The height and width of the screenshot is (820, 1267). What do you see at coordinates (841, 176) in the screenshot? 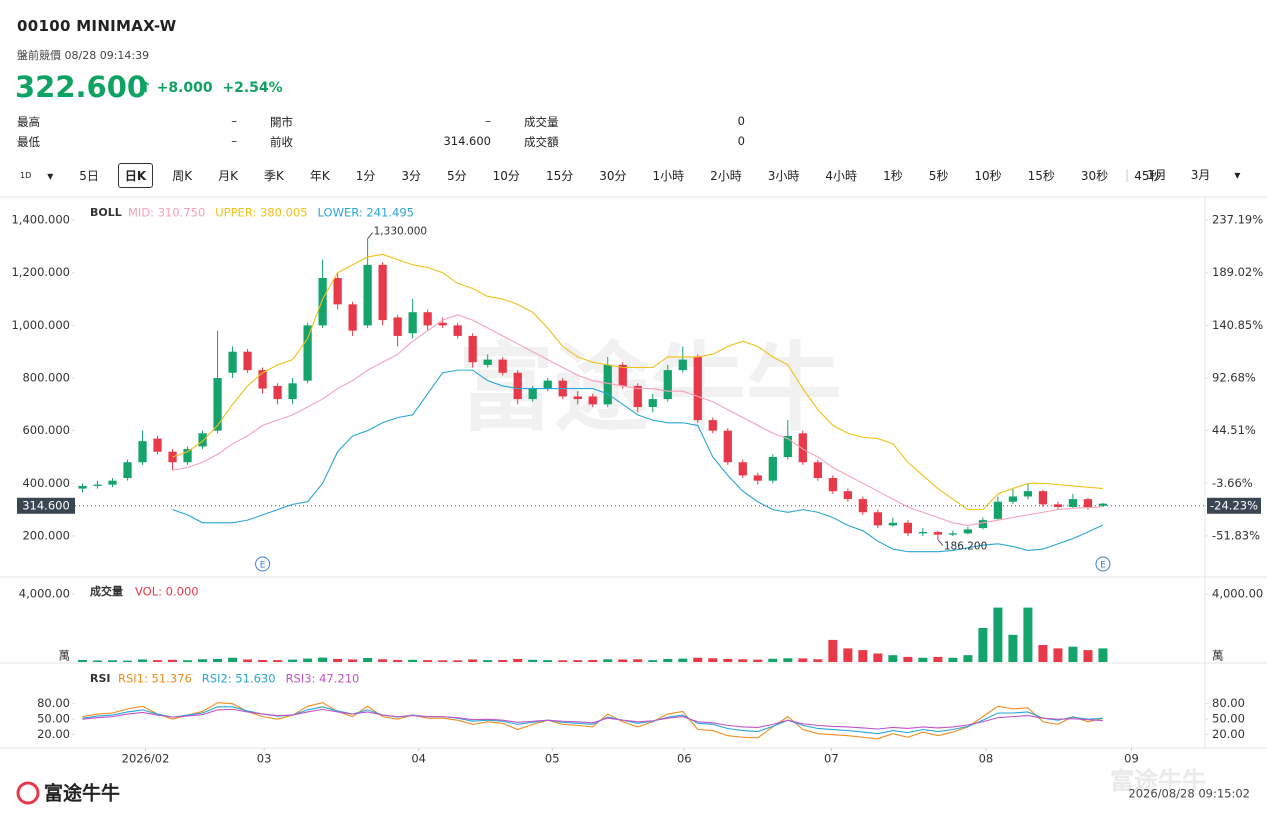
I see `tab: 4小時` at bounding box center [841, 176].